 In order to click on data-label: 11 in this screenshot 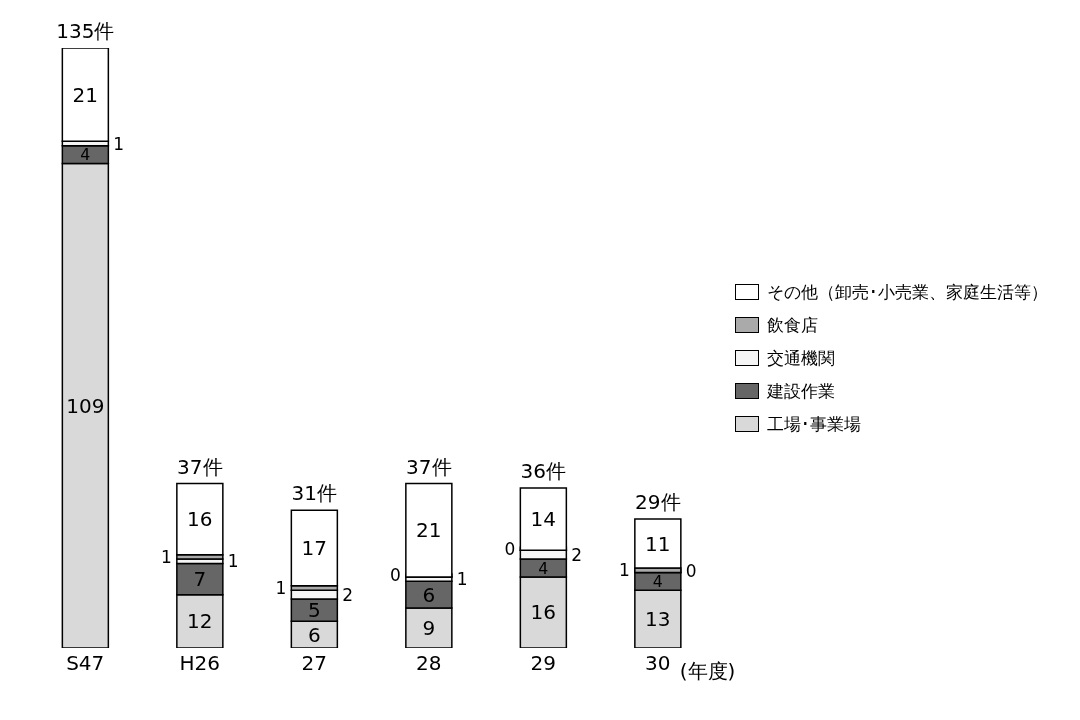, I will do `click(658, 543)`.